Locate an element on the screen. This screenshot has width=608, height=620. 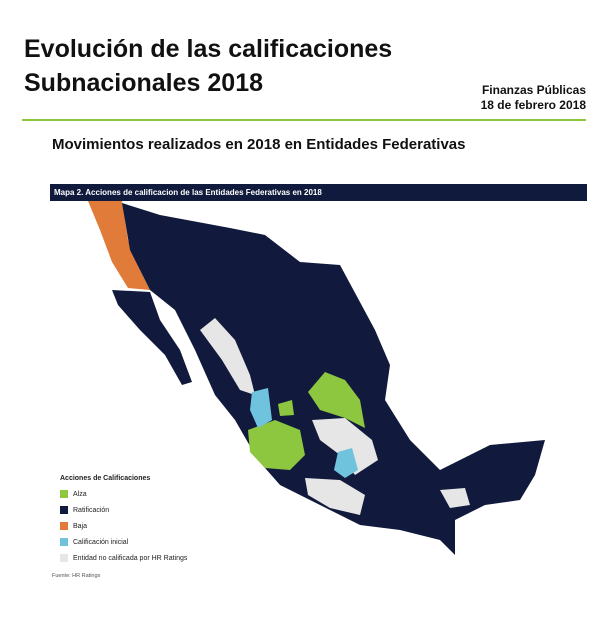
legend-item-baja: Baja is located at coordinates (123, 526).